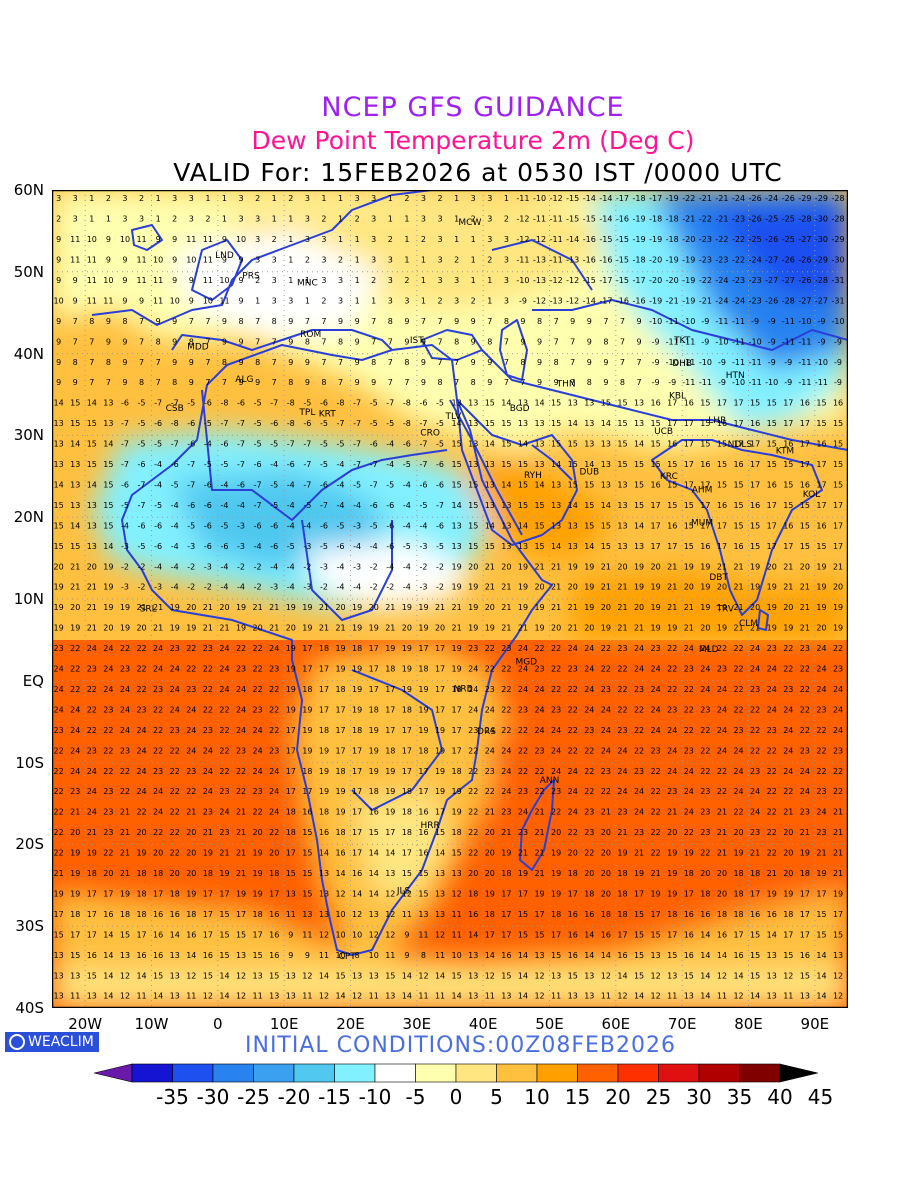 The image size is (900, 1200). What do you see at coordinates (655, 300) in the screenshot?
I see `grid-value: -19` at bounding box center [655, 300].